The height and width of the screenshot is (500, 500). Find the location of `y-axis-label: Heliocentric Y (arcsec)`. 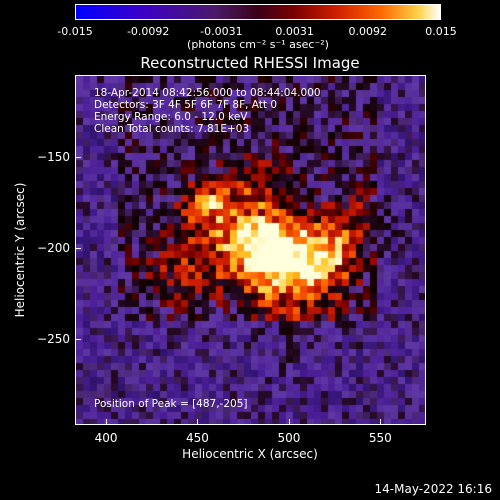

y-axis-label: Heliocentric Y (arcsec) is located at coordinates (20, 250).